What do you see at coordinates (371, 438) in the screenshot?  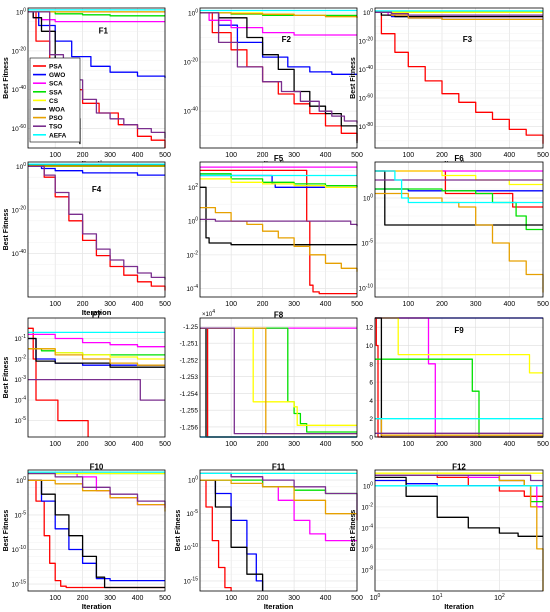 I see `y-tick-label: 0` at bounding box center [371, 438].